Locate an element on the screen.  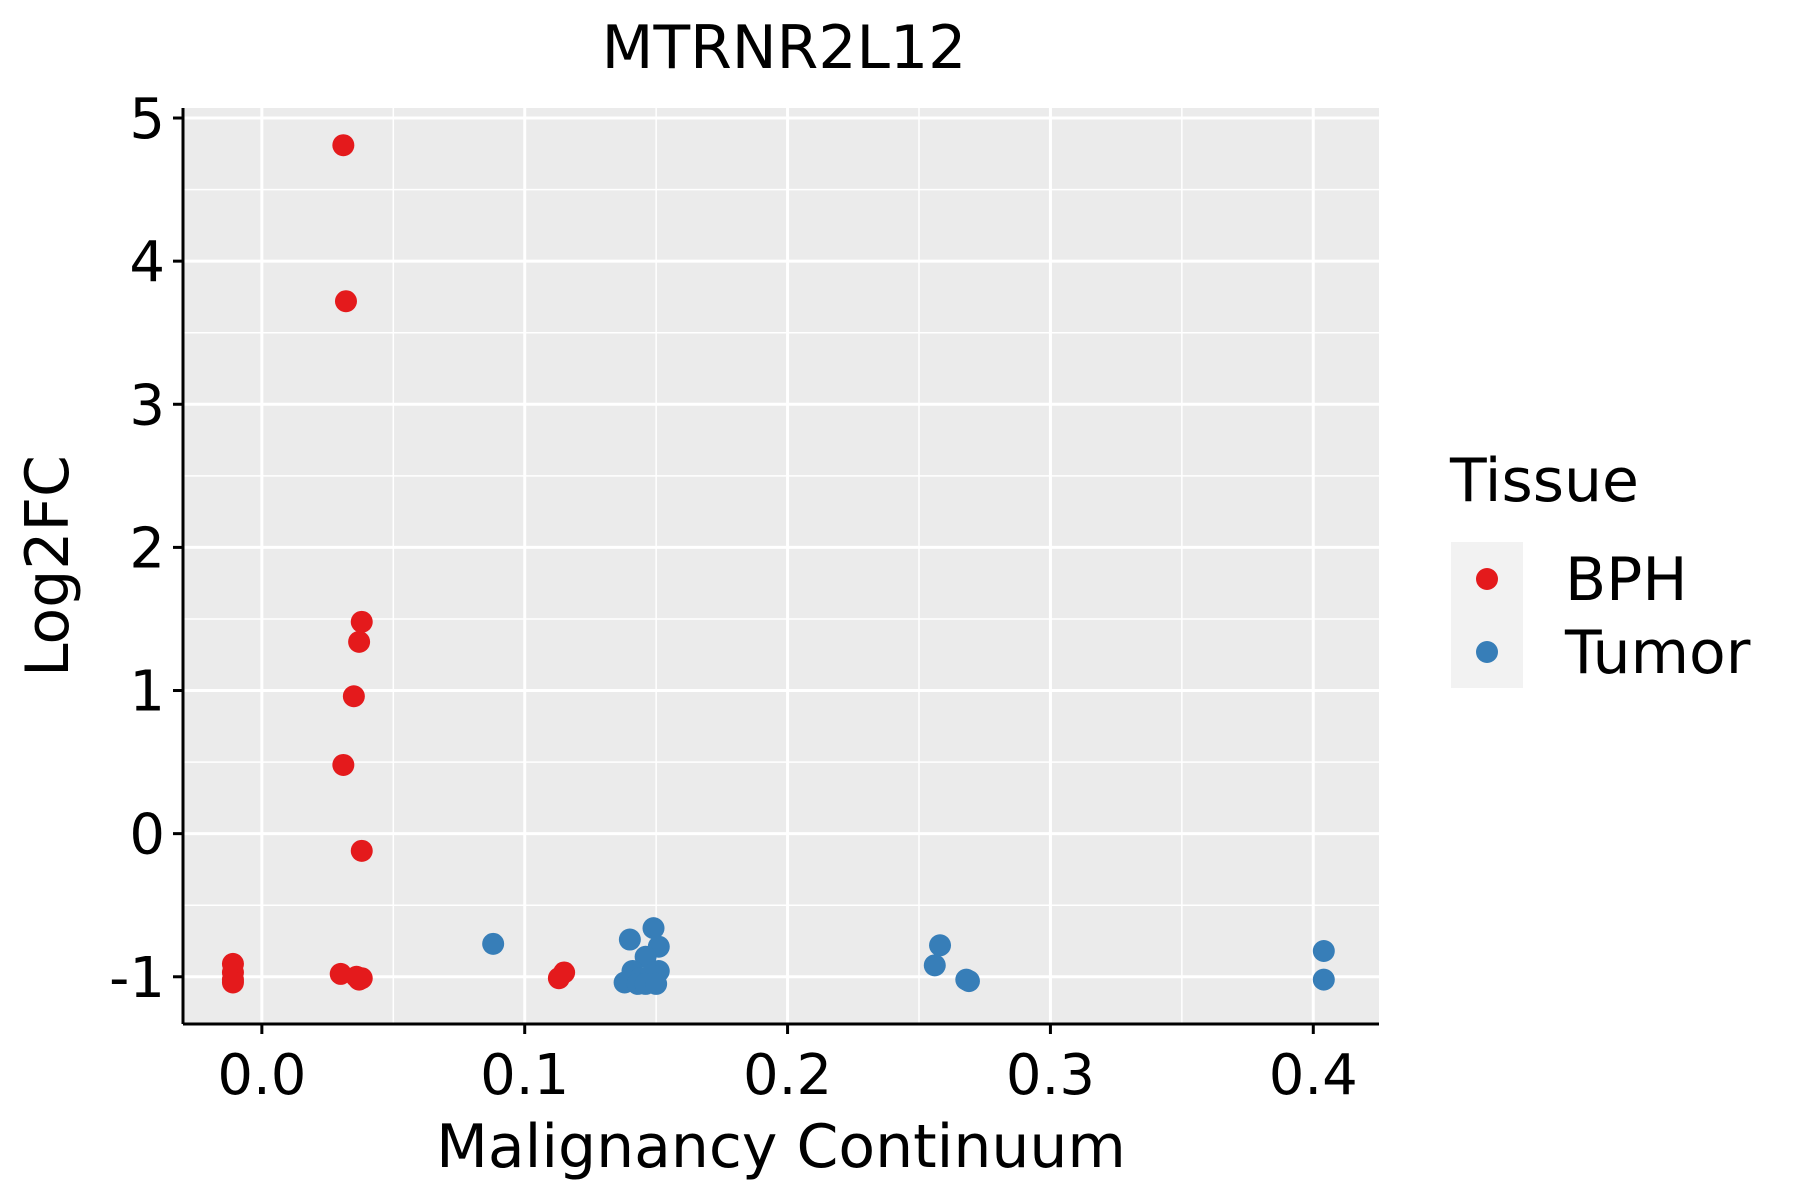
y-axis-ticks: -1 0 1 2 3 4 5 is located at coordinates (146, 549).